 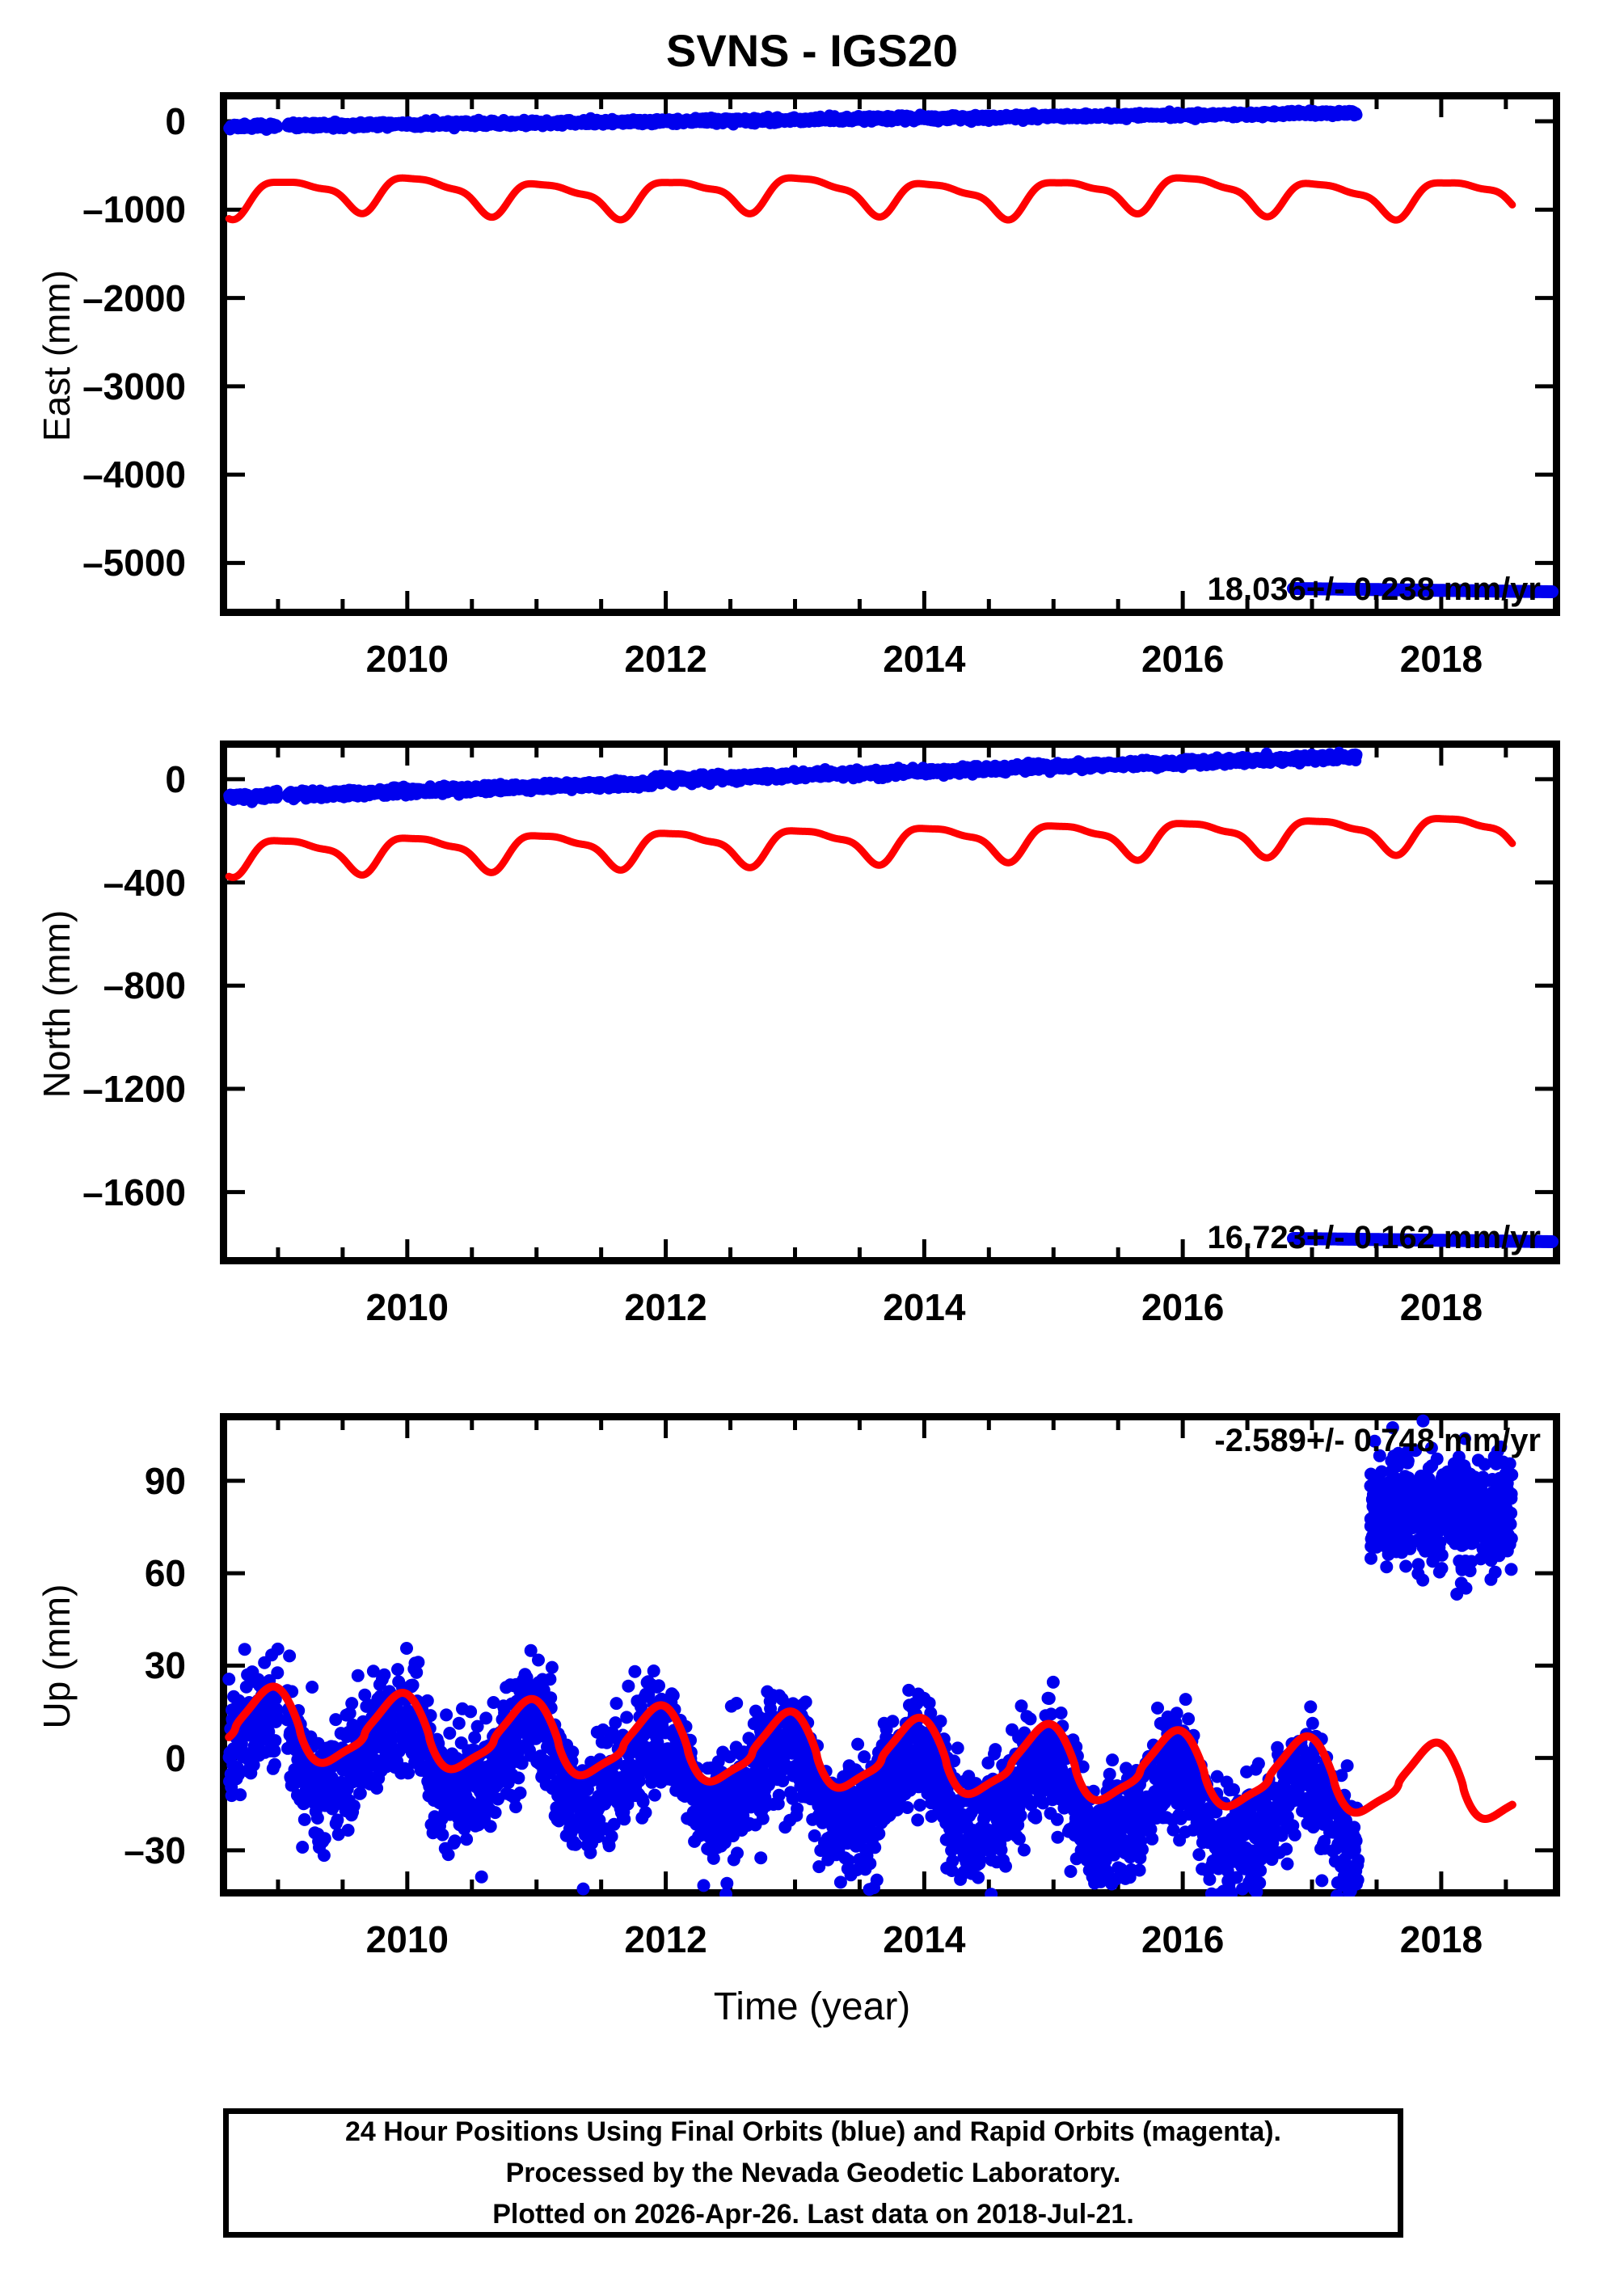 What do you see at coordinates (134, 563) in the screenshot?
I see `east-ytick-label: –5000` at bounding box center [134, 563].